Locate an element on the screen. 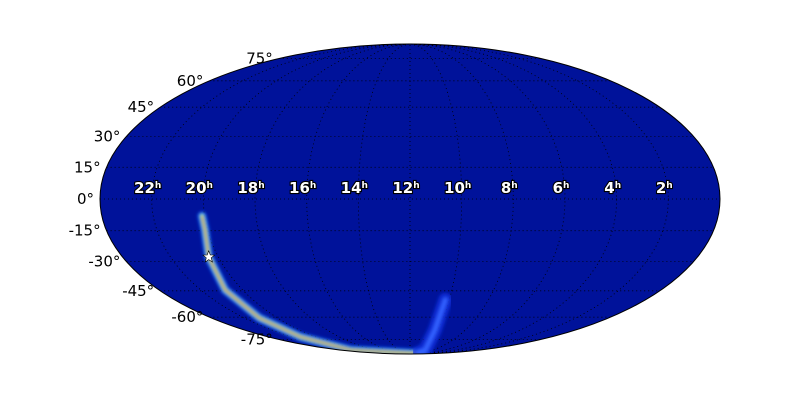 Image resolution: width=800 pixels, height=400 pixels. dec-tick-label: 45° is located at coordinates (141, 107).